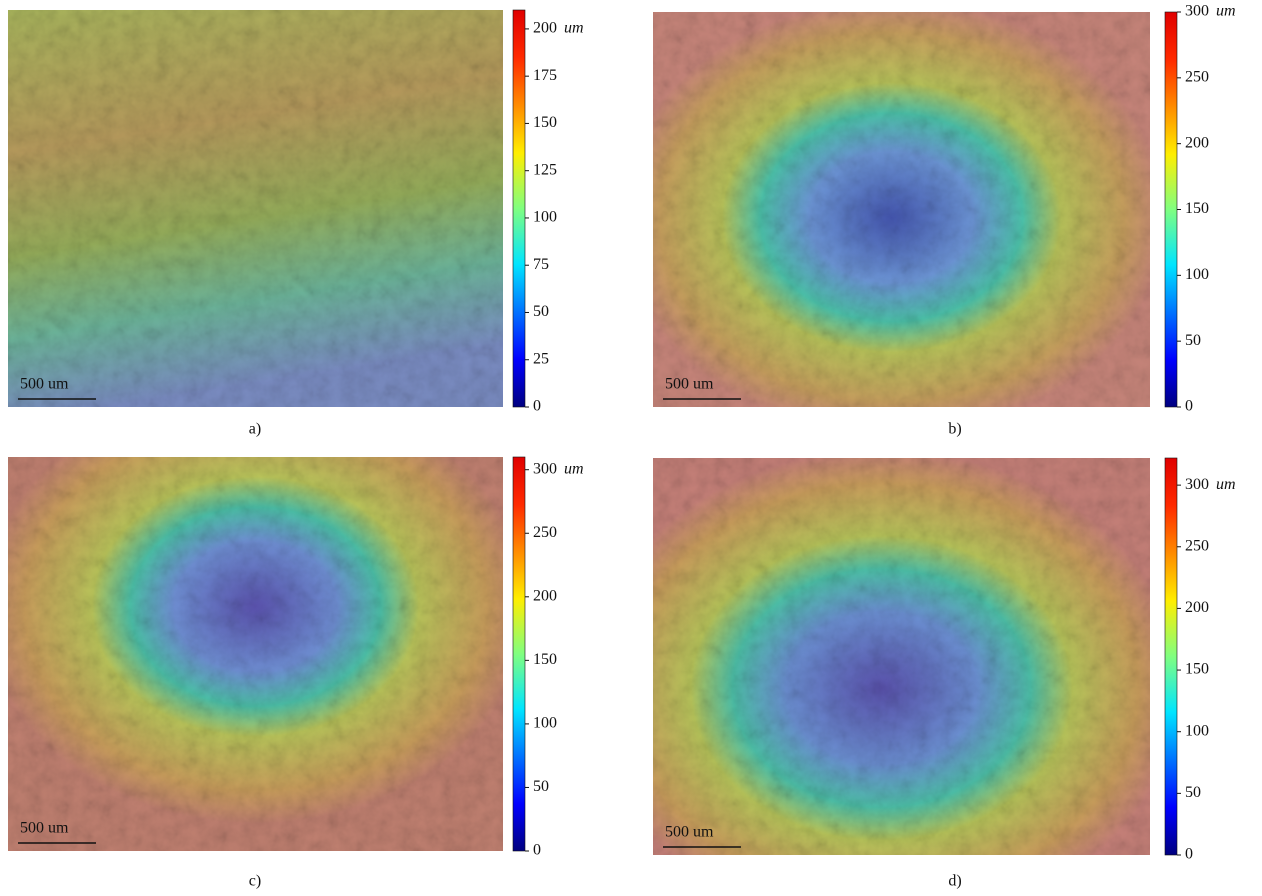  I want to click on colorbar-tick-label: 175, so click(545, 75).